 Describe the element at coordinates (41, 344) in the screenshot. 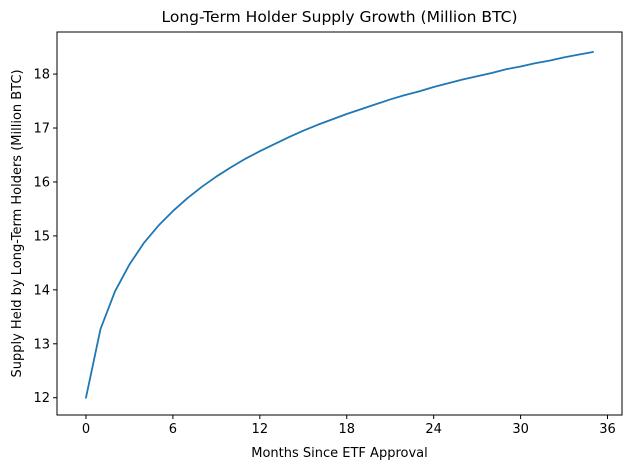

I see `y-tick-label: 13` at that location.